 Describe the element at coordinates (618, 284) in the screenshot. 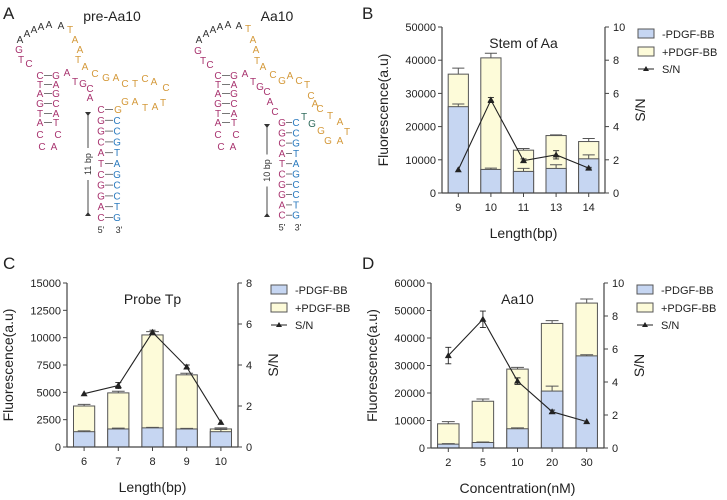

I see `y2-tick-label: 10` at that location.